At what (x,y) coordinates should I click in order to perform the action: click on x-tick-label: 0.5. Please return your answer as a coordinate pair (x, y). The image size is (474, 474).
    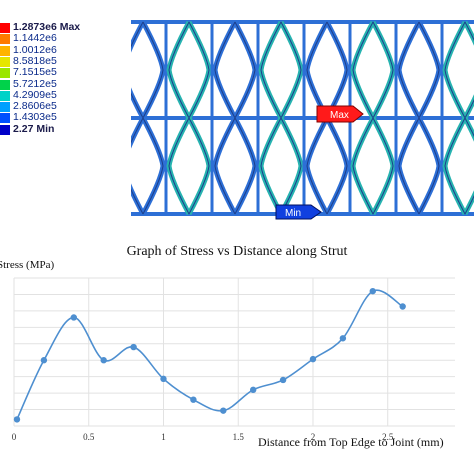
    Looking at the image, I should click on (89, 437).